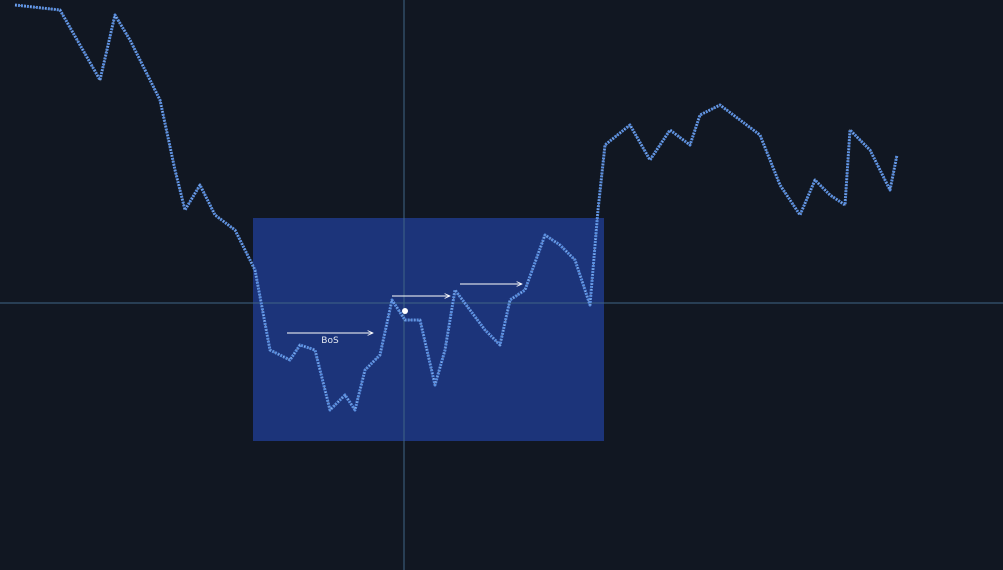  Describe the element at coordinates (428, 329) in the screenshot. I see `highlight-zone` at that location.